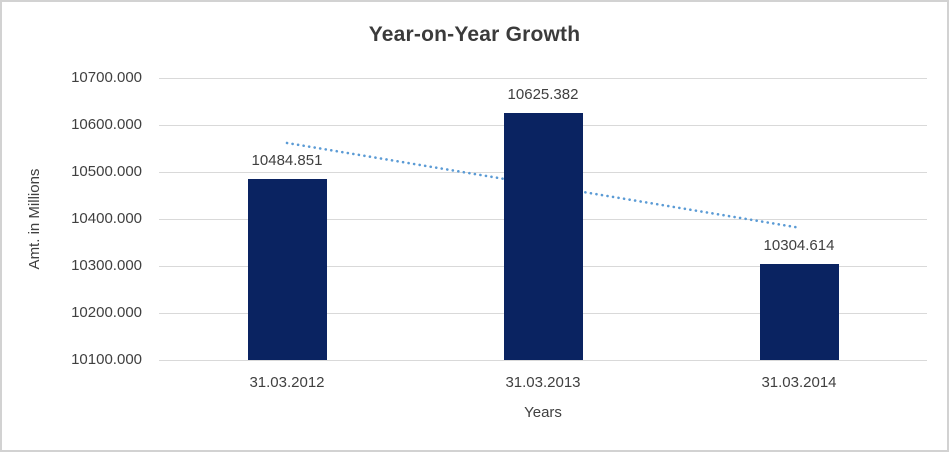  I want to click on x-tick-label: 31.03.2013, so click(543, 382).